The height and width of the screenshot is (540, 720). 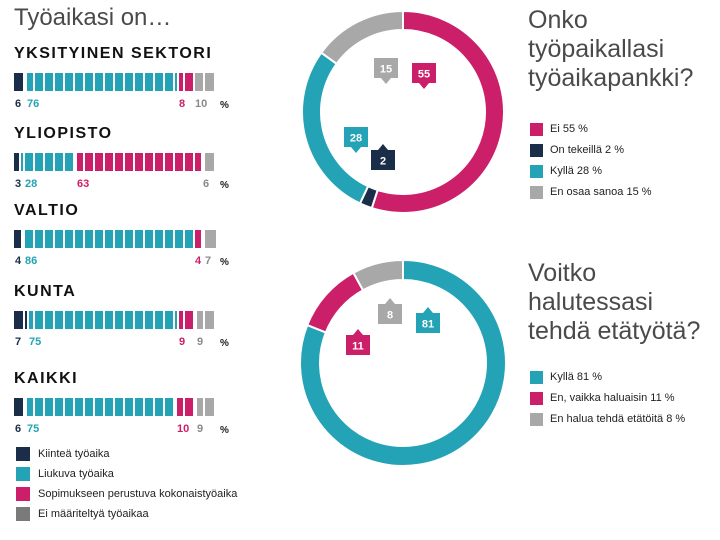 What do you see at coordinates (83, 184) in the screenshot?
I see `value-label-sopimukseen-perustuva-kokonaistyoaika: 63` at bounding box center [83, 184].